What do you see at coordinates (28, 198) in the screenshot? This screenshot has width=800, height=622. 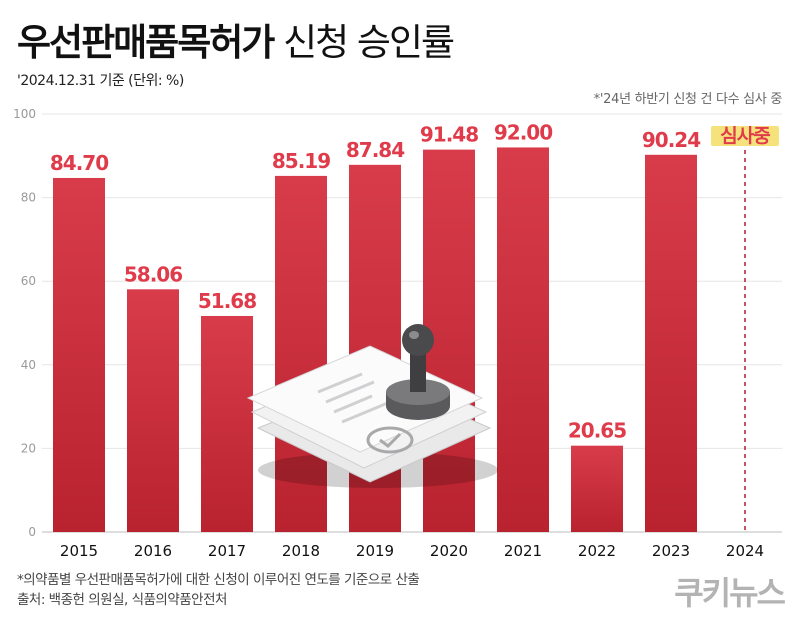 I see `y-tick-label: 80` at bounding box center [28, 198].